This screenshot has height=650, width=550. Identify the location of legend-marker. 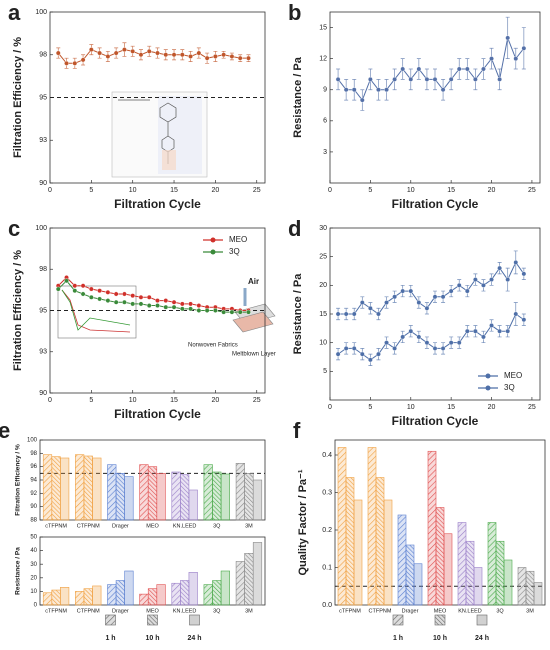
(488, 388).